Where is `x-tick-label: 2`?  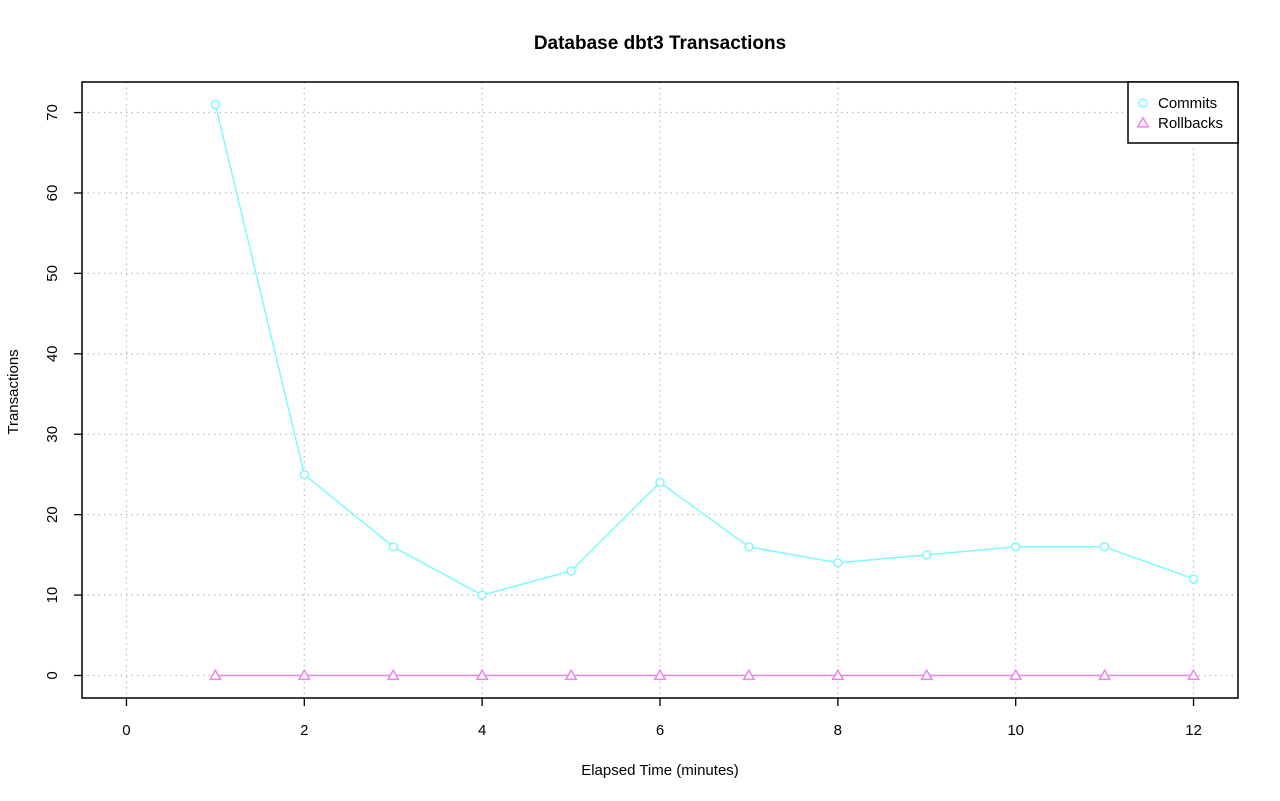 x-tick-label: 2 is located at coordinates (304, 730).